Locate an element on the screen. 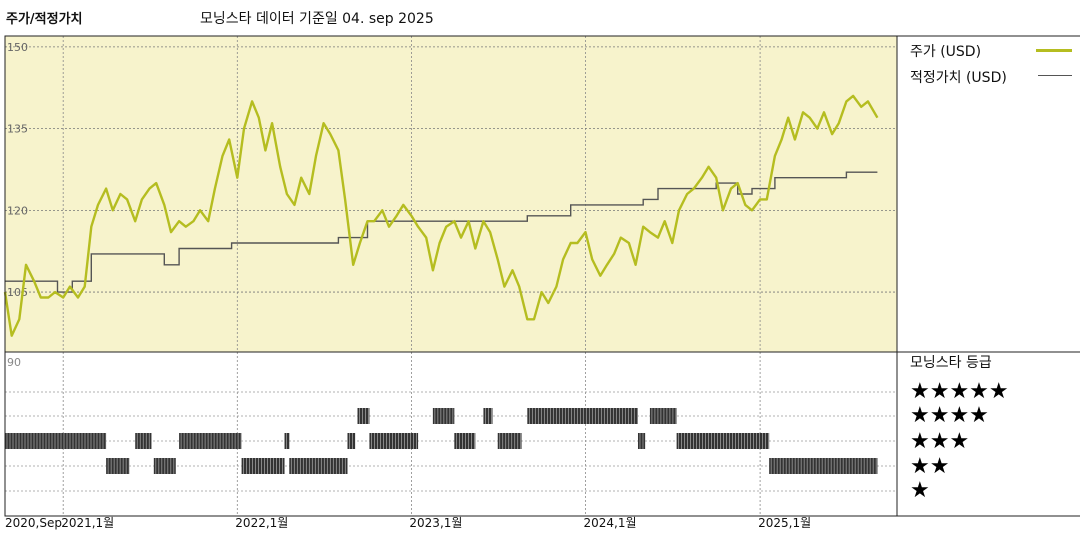 The width and height of the screenshot is (1080, 540). rating-level-4-stars: ★★★★ is located at coordinates (949, 415).